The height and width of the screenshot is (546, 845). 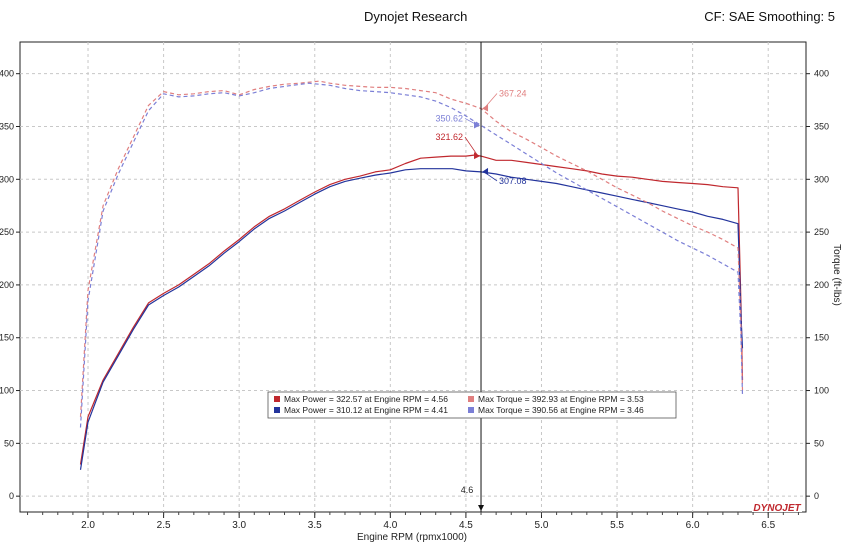 I want to click on y-tick-label-left: 50, so click(x=9, y=443).